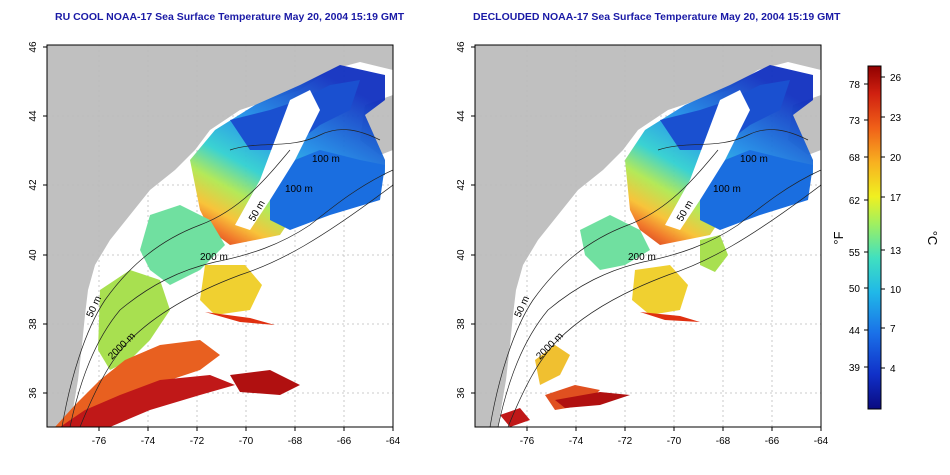 The image size is (950, 475). Describe the element at coordinates (896, 78) in the screenshot. I see `celsius-tick: 26` at that location.